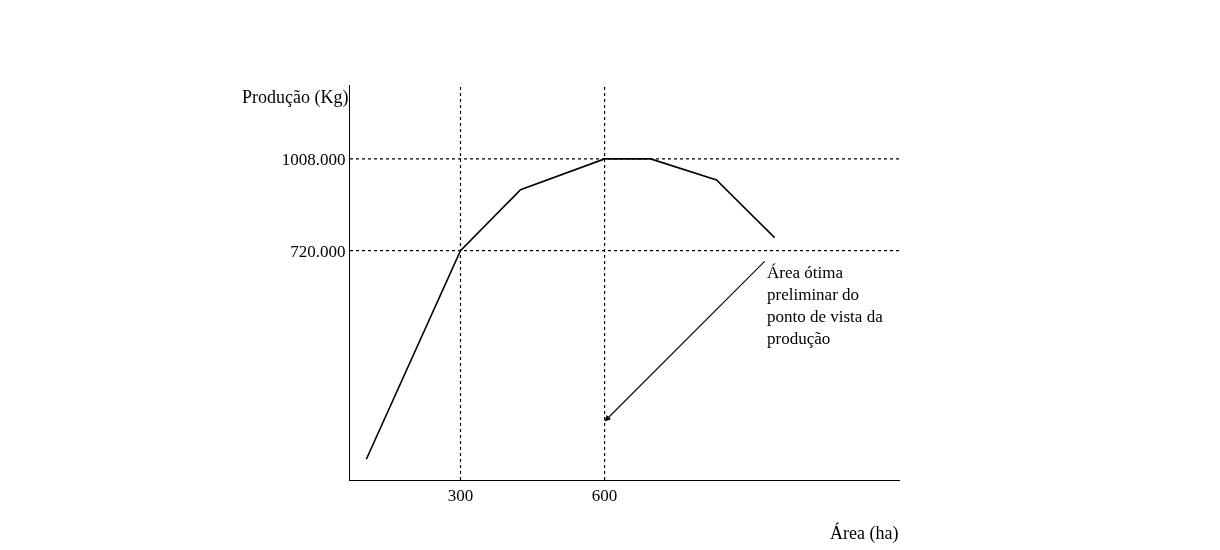 The width and height of the screenshot is (1220, 550). I want to click on y-tick-label: 720.000, so click(318, 251).